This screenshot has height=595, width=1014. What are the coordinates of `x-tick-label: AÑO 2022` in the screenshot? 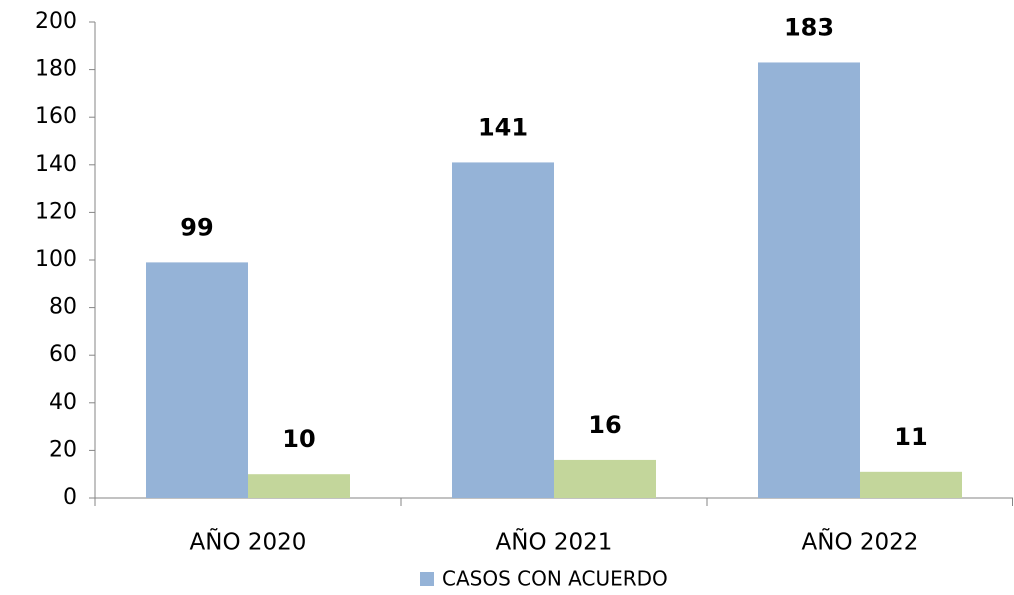 It's located at (860, 542).